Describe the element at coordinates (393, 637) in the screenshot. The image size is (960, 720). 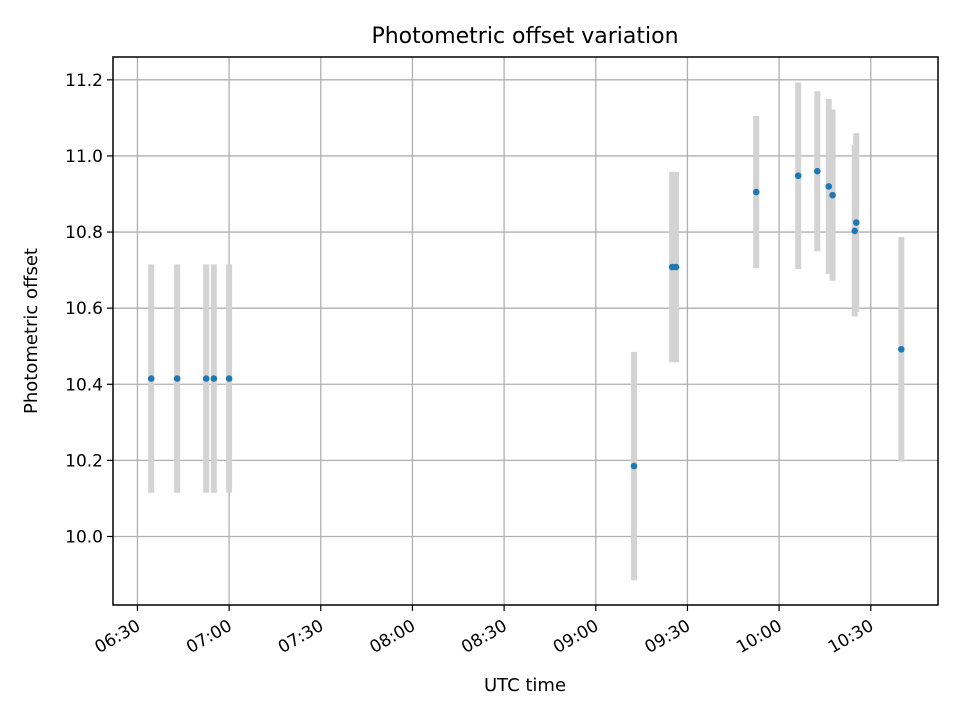
I see `x-tick-label: 08:00` at that location.